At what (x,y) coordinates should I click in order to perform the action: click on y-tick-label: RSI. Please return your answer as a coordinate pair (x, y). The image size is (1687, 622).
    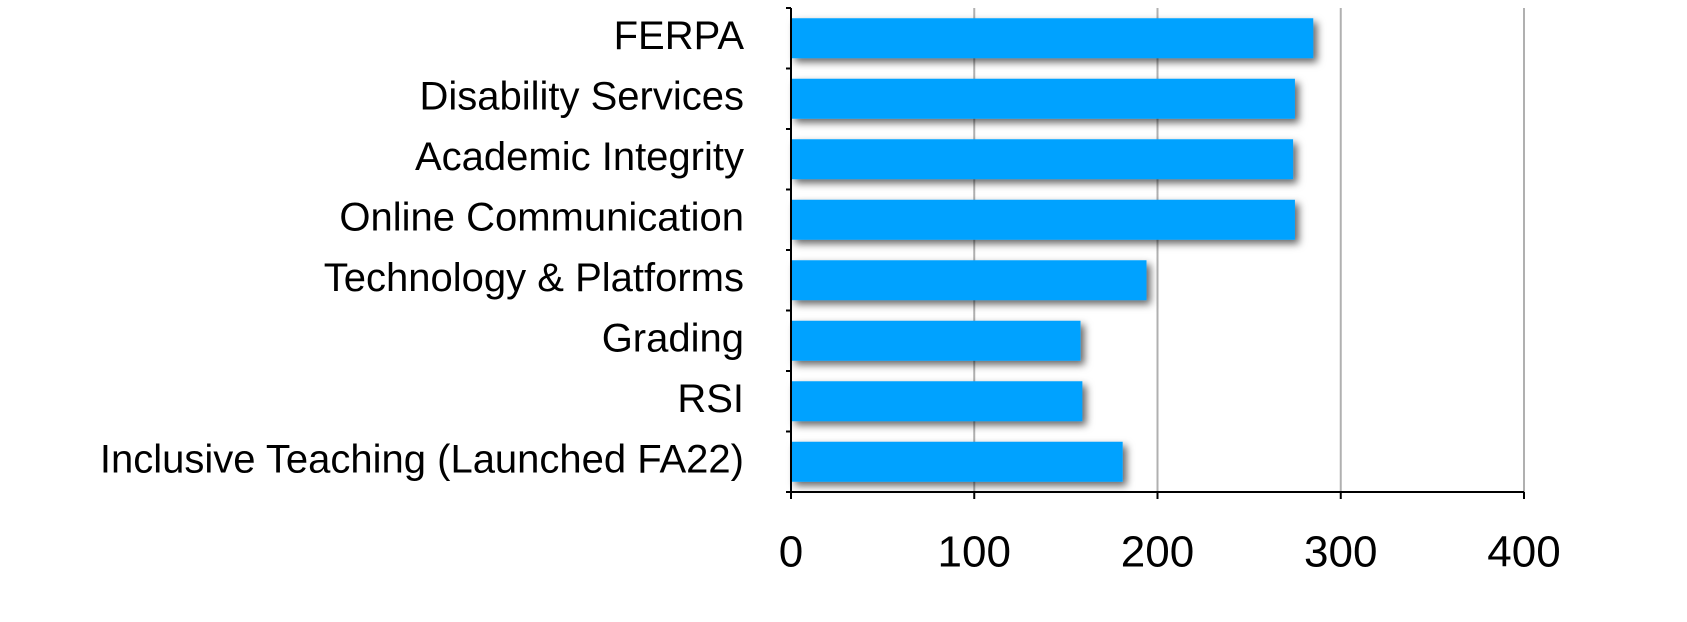
    Looking at the image, I should click on (710, 399).